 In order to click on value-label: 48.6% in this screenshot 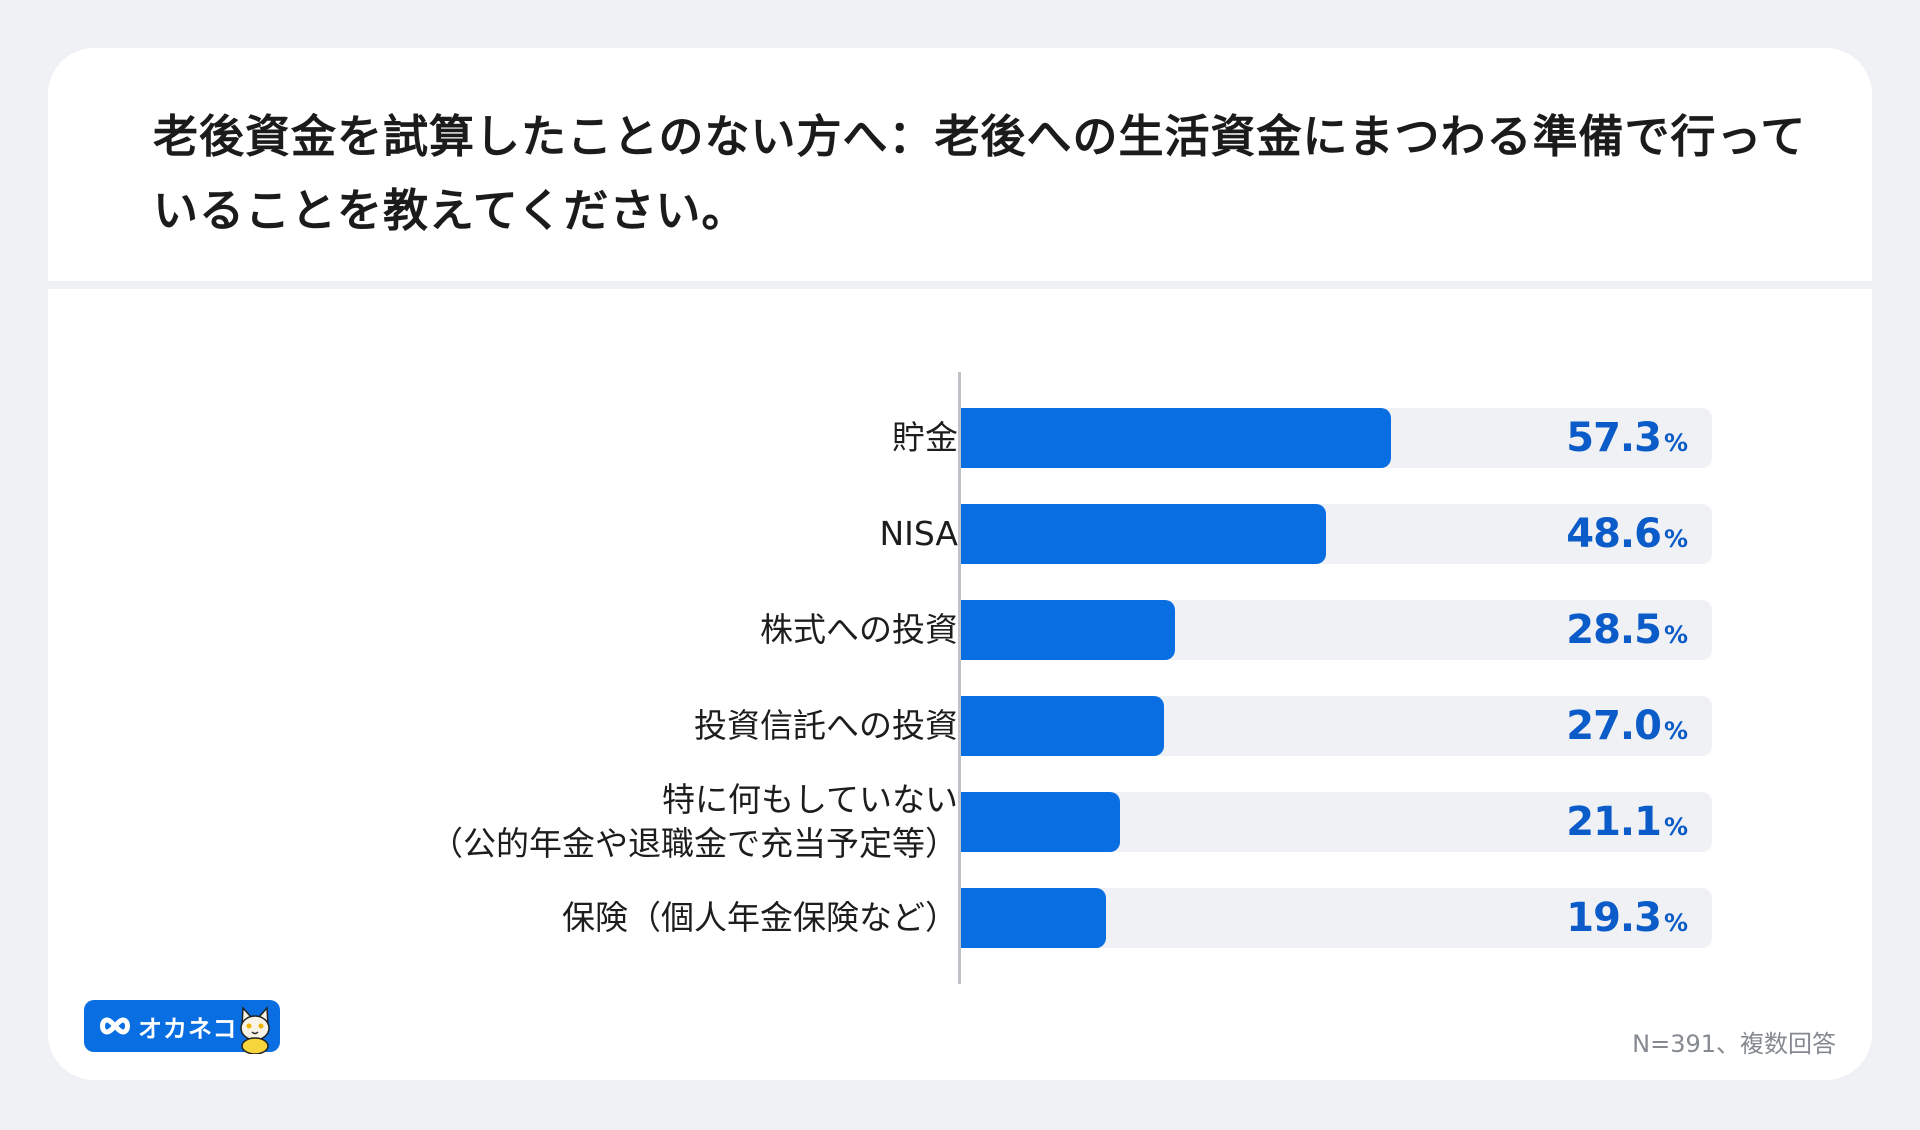, I will do `click(1627, 534)`.